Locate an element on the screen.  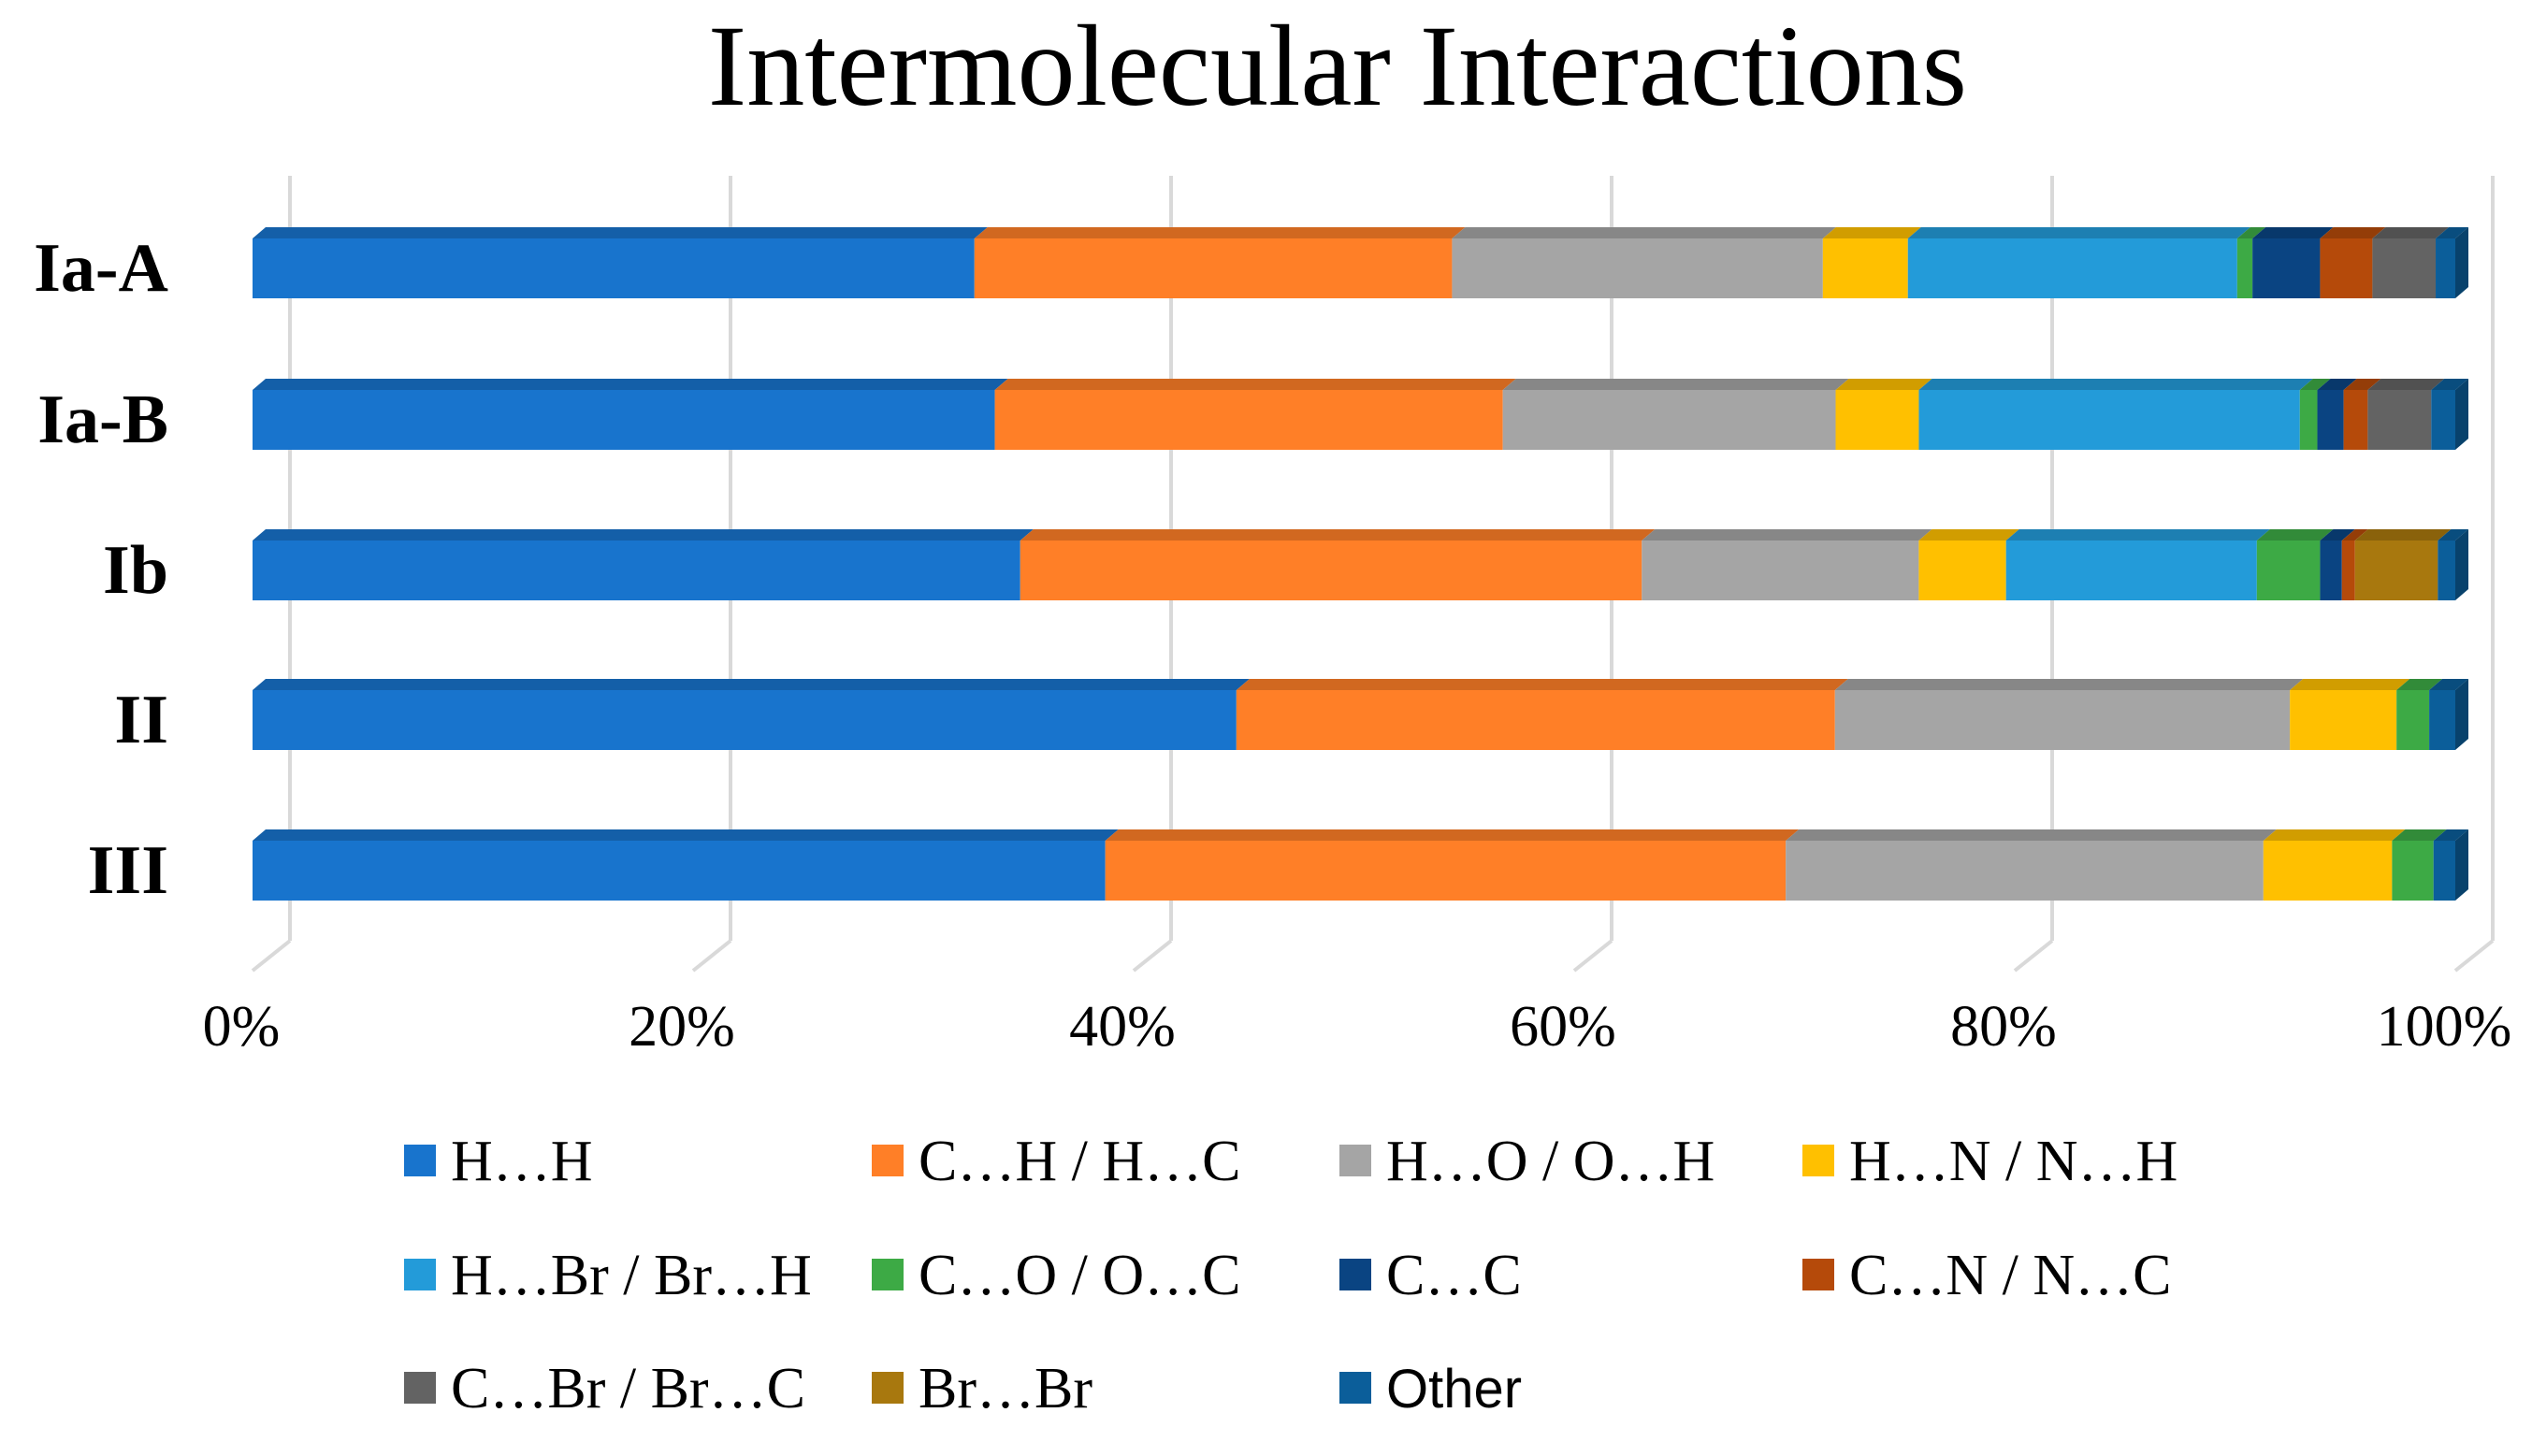
category-label: Ia-B is located at coordinates (102, 420).